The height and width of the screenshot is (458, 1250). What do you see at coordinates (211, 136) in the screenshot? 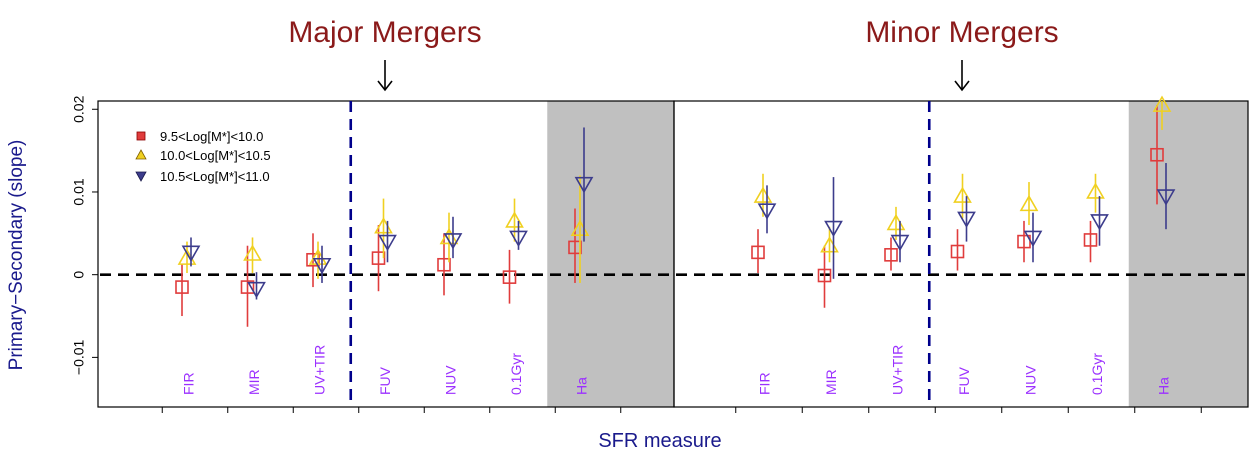
I see `legend-label-low-mass: 9.5<Log[M*]<10.0` at bounding box center [211, 136].